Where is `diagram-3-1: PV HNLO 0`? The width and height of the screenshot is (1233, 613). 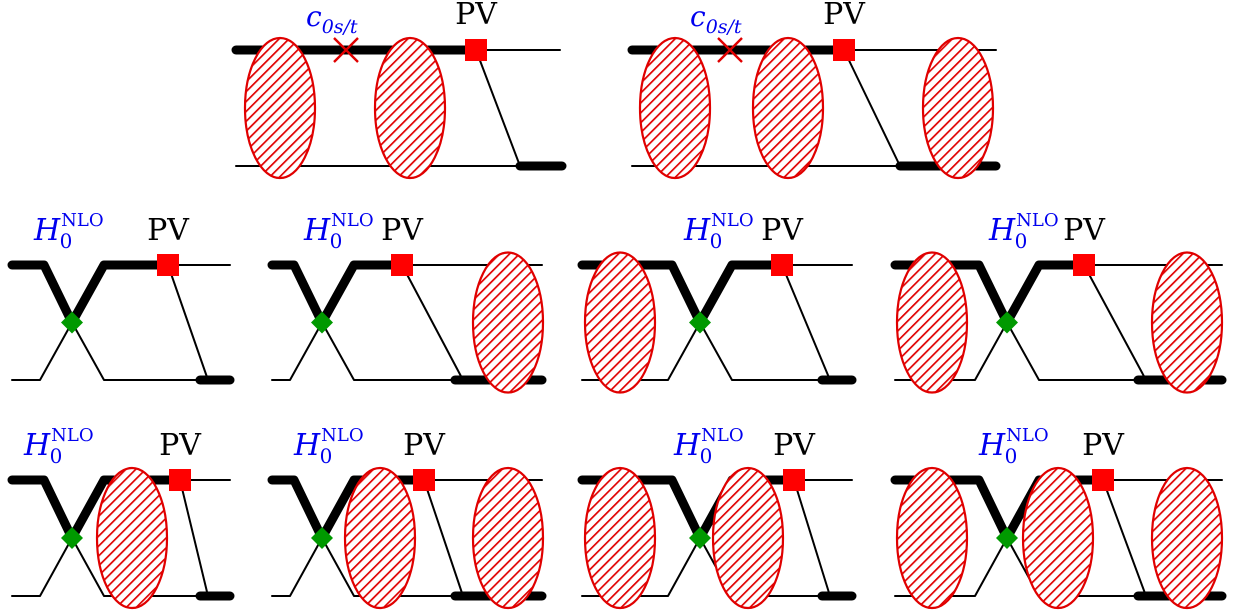
diagram-3-1: PV HNLO 0 is located at coordinates (121, 517).